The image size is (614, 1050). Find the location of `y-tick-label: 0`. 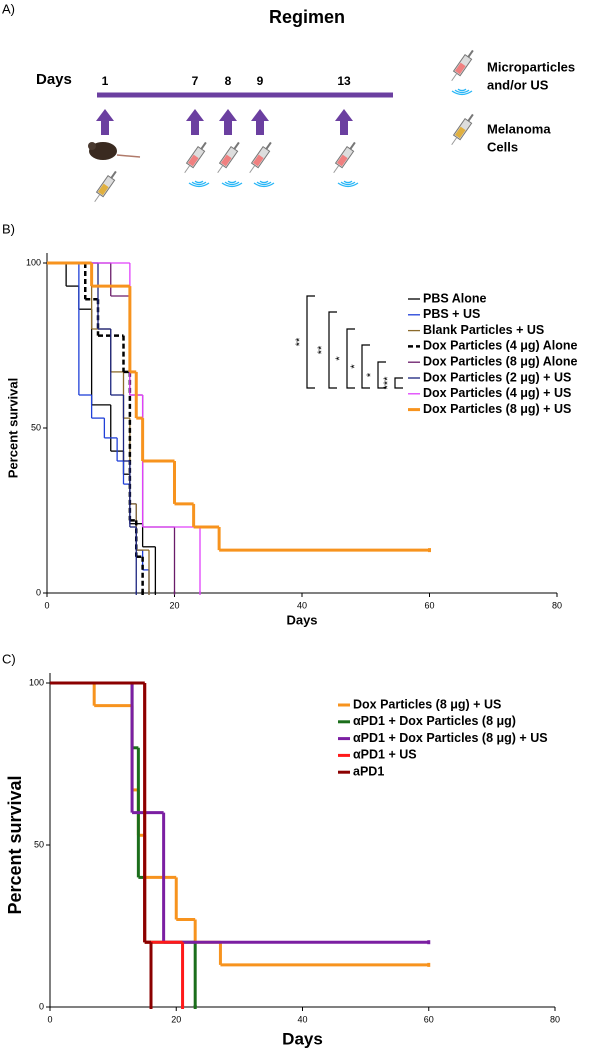

y-tick-label: 0 is located at coordinates (38, 592).